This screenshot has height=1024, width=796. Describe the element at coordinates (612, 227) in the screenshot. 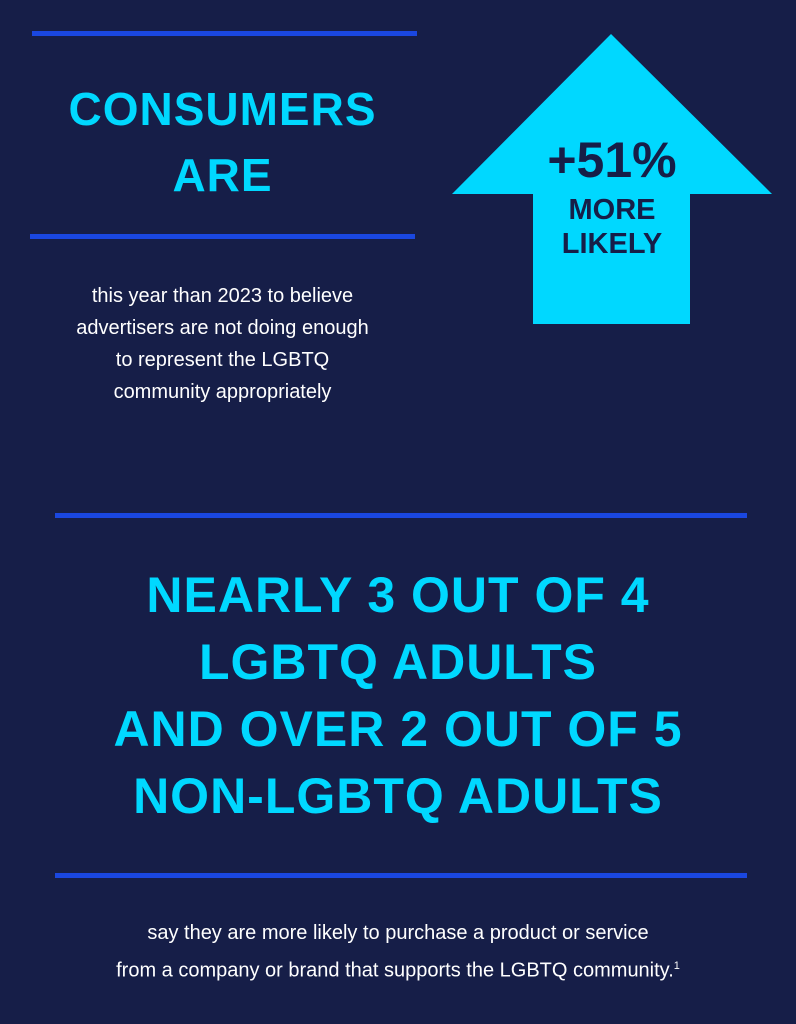

I see `arrow-label: MORE LIKELY` at that location.